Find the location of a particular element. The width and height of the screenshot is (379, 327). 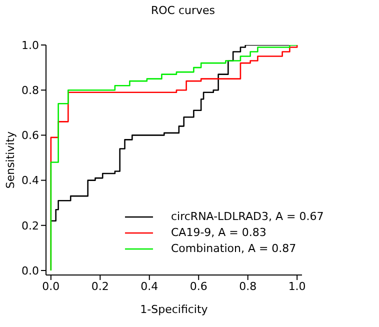

y-tick-label: 0.6 is located at coordinates (30, 135).